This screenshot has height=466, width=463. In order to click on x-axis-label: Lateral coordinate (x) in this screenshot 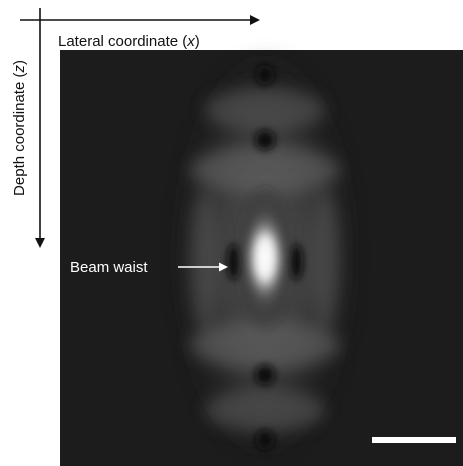, I will do `click(129, 41)`.